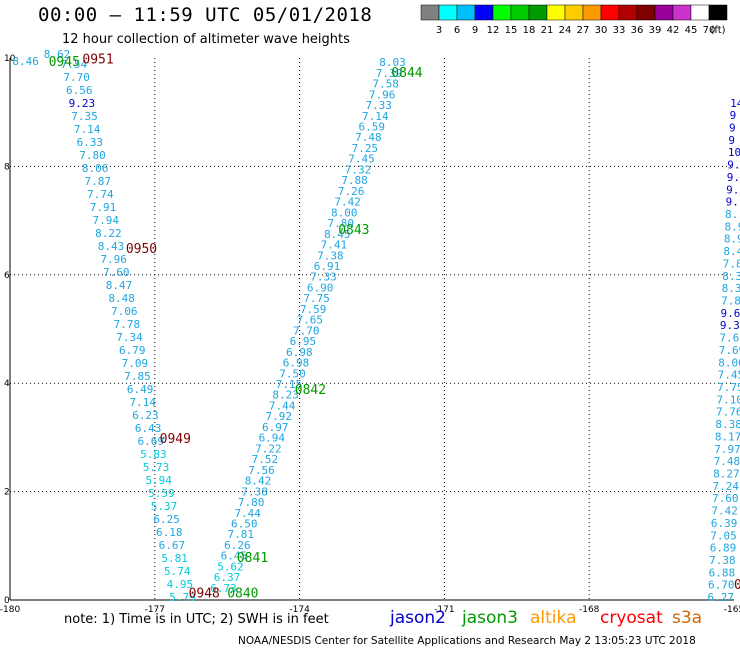  I want to click on wave-height-value: 7.96, so click(113, 259).